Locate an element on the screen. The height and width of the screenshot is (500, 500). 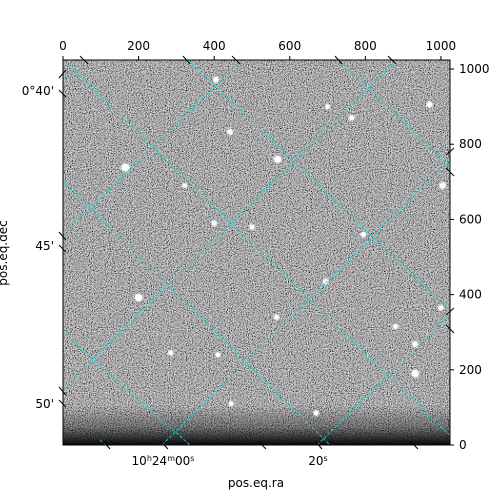
top-tick-label: 0 is located at coordinates (63, 46).